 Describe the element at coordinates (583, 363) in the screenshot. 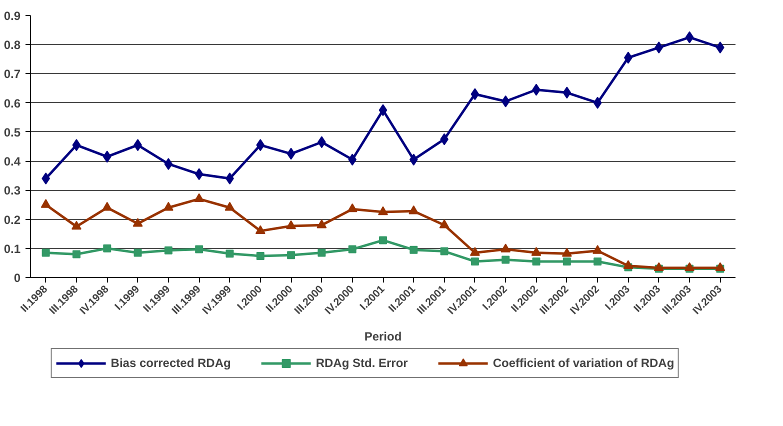

I see `legend-label: Coefficient of variation of RDAg` at that location.